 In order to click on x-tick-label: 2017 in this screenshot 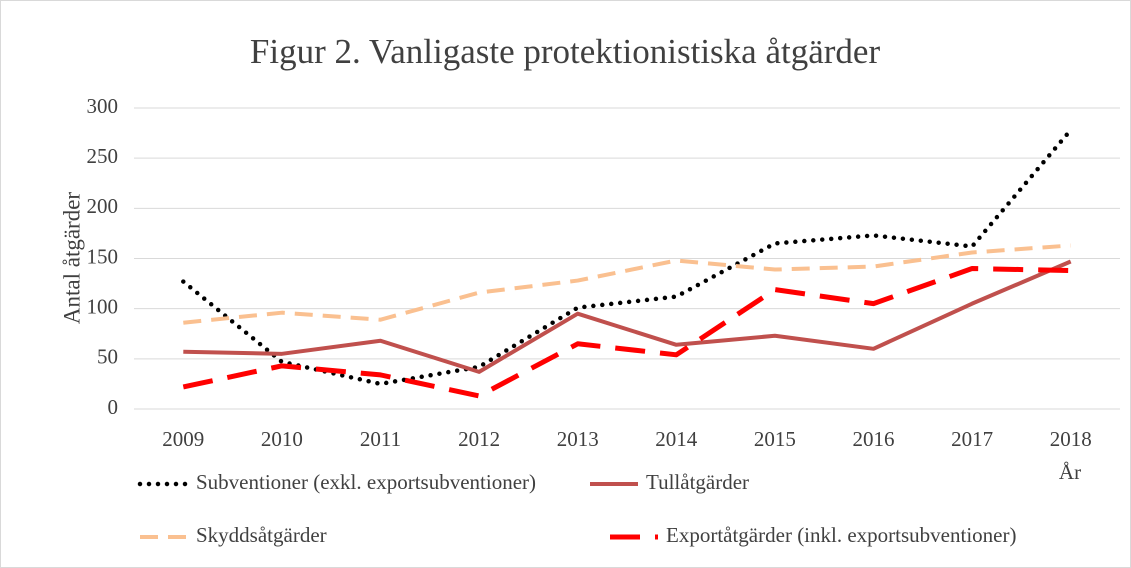, I will do `click(972, 439)`.